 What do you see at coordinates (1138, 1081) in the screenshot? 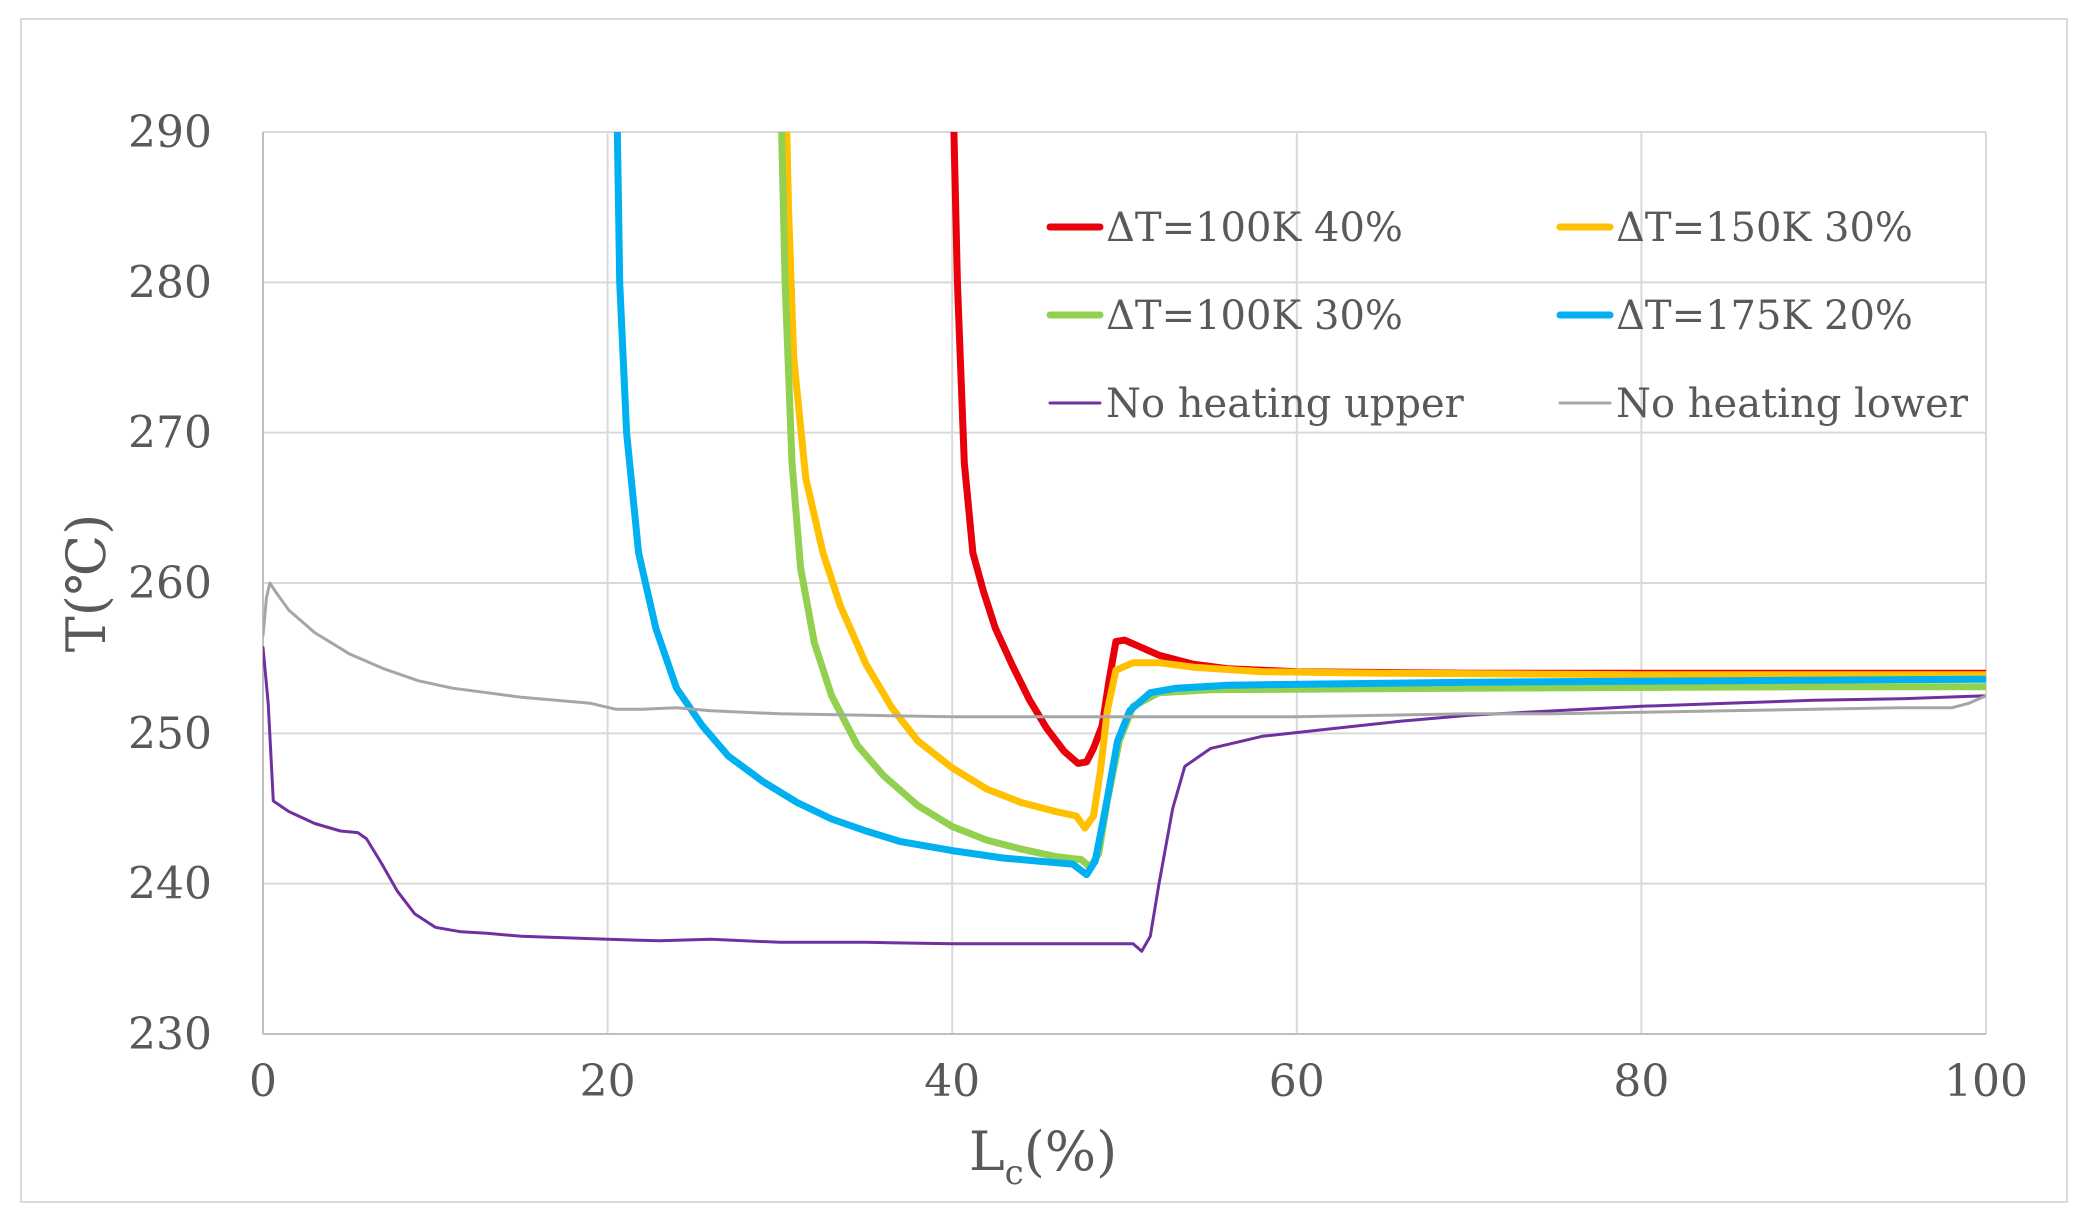
I see `x-tick-labels: 0 20 40 60 80 100` at bounding box center [1138, 1081].